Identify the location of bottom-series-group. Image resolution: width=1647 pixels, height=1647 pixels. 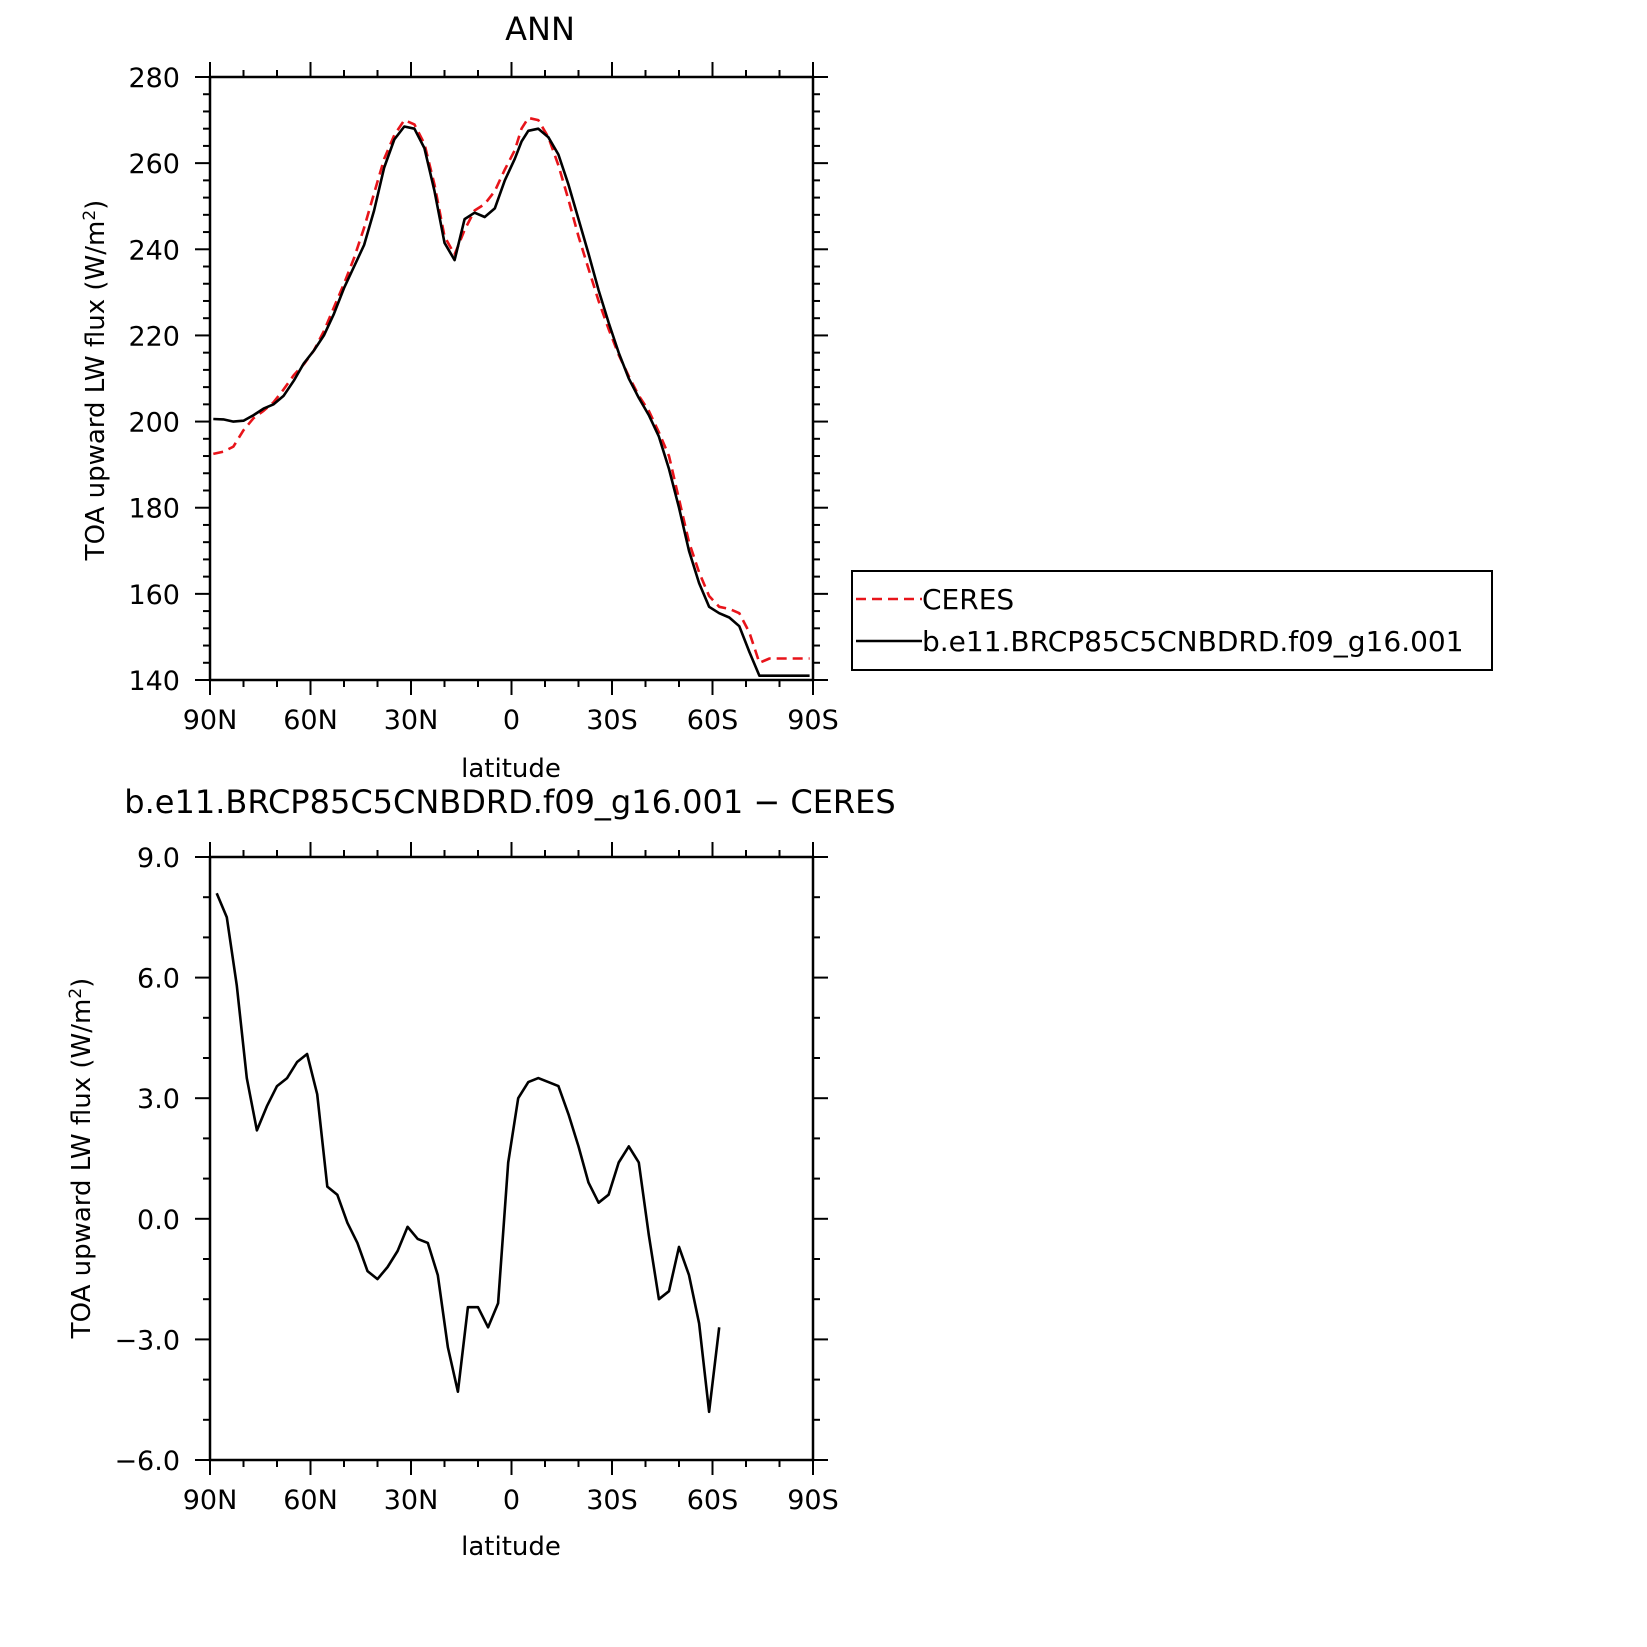
(468, 1153).